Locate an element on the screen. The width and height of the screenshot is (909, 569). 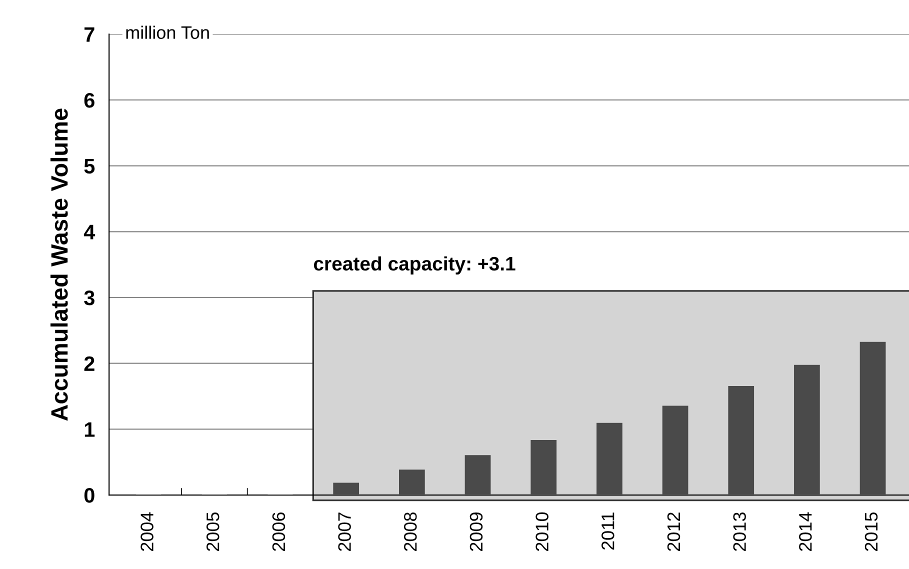
y-tick-label: 6 is located at coordinates (89, 100).